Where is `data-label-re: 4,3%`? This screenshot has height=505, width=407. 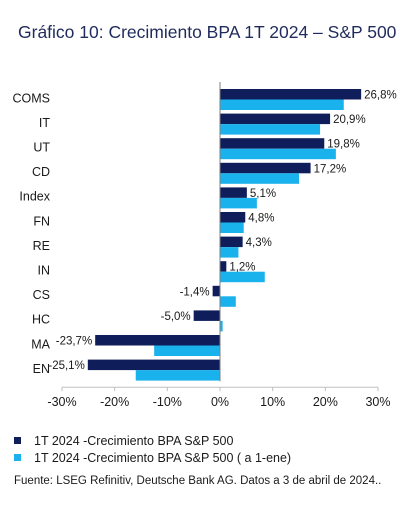 data-label-re: 4,3% is located at coordinates (259, 243).